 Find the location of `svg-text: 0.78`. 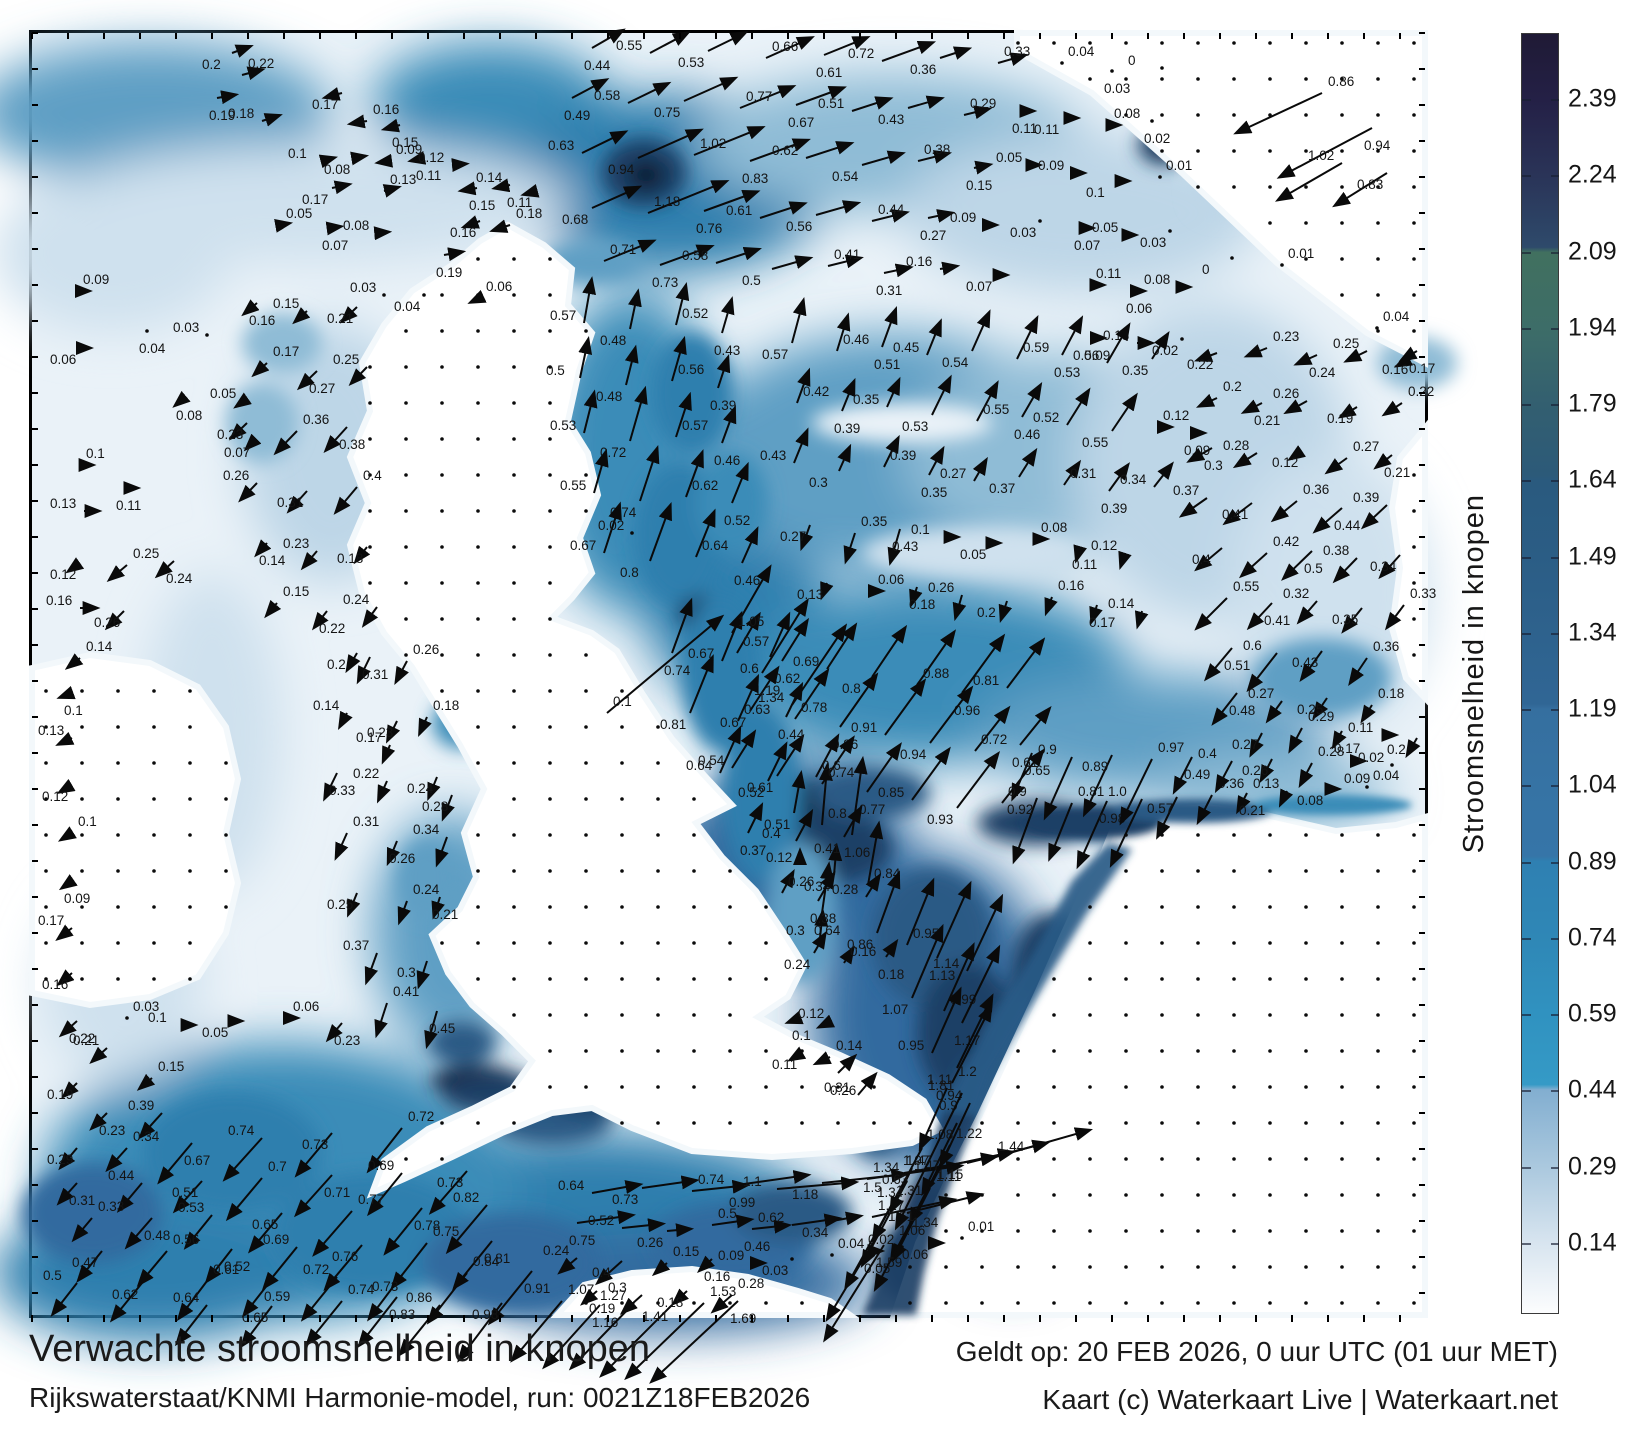

svg-text: 0.78 is located at coordinates (427, 1225).